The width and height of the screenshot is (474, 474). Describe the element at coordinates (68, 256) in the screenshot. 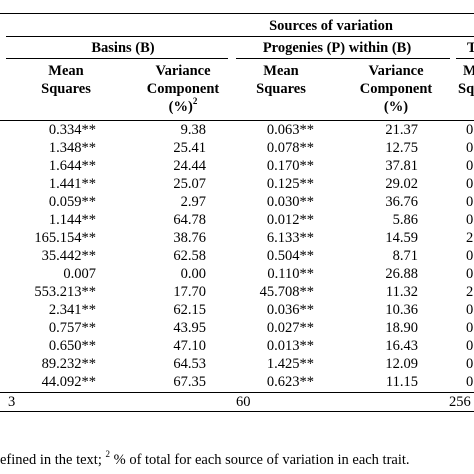

I see `basin-mean-squares-cell: 35.442**` at that location.